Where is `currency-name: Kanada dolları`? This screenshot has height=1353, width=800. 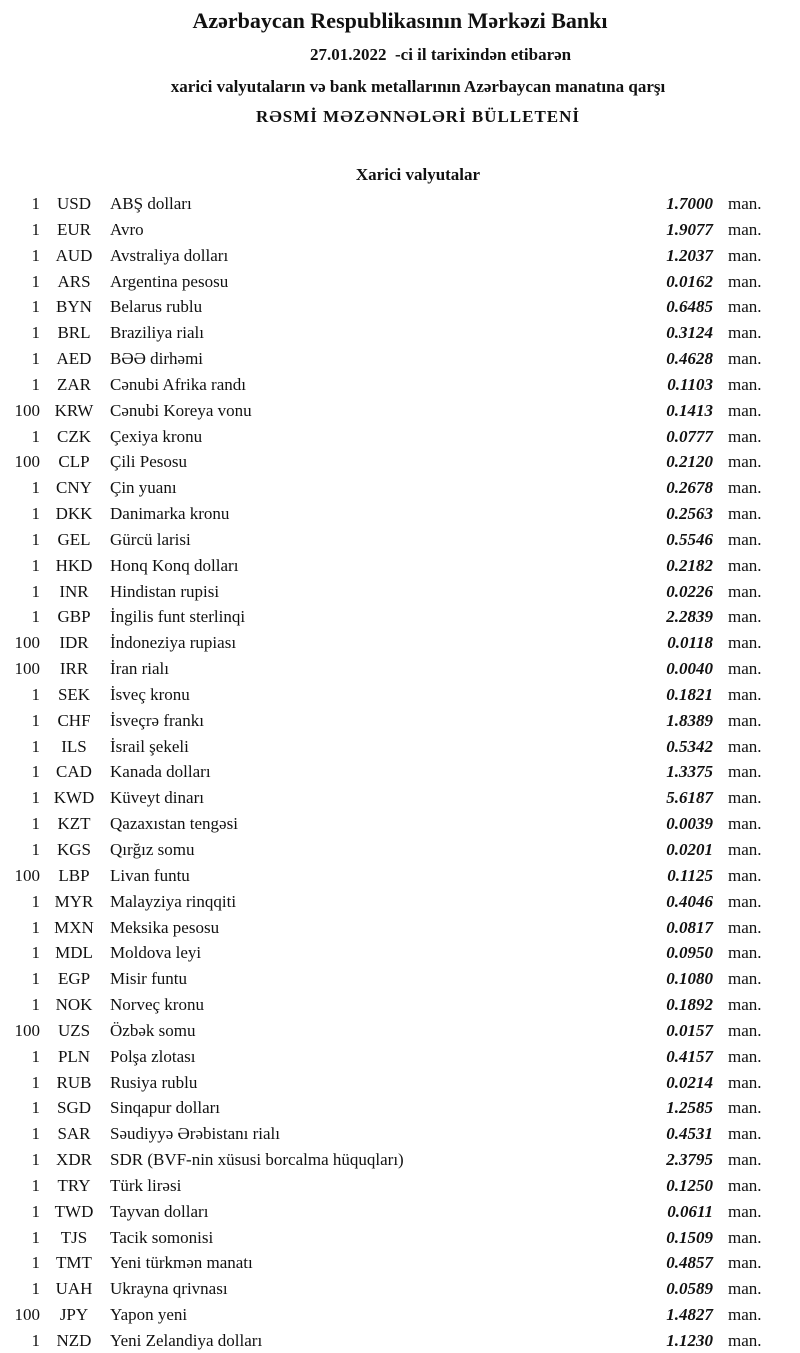 currency-name: Kanada dolları is located at coordinates (160, 772).